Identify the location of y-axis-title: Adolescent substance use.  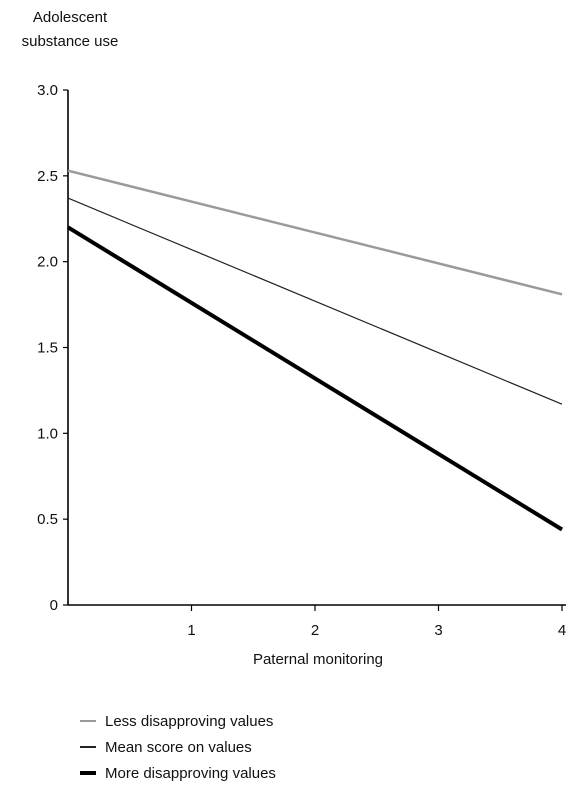
(70, 29).